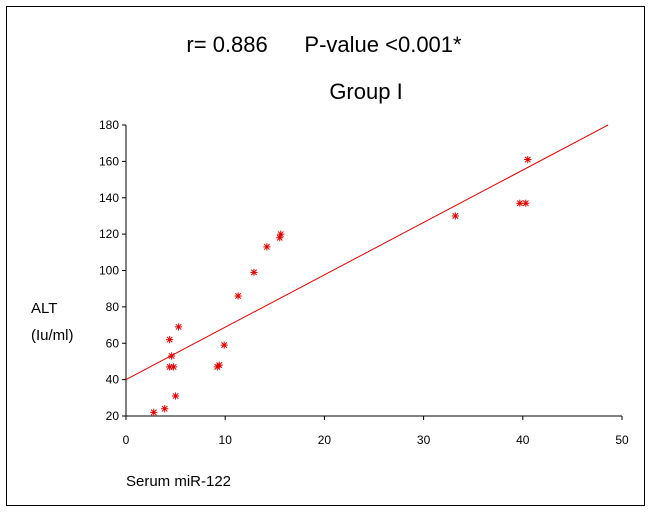  I want to click on y-tick-label: 180, so click(109, 125).